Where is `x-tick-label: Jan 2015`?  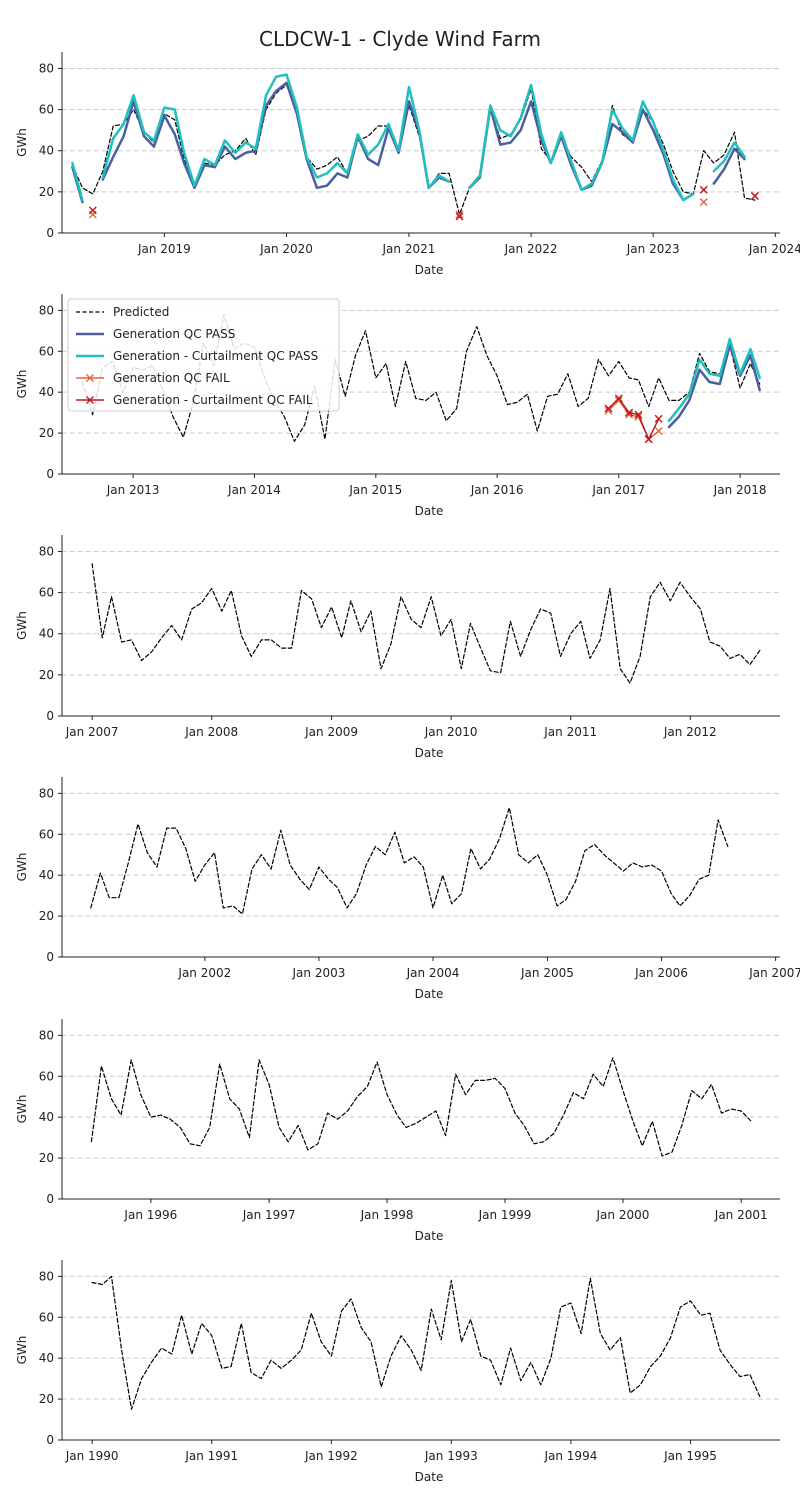
x-tick-label: Jan 2015 is located at coordinates (375, 490).